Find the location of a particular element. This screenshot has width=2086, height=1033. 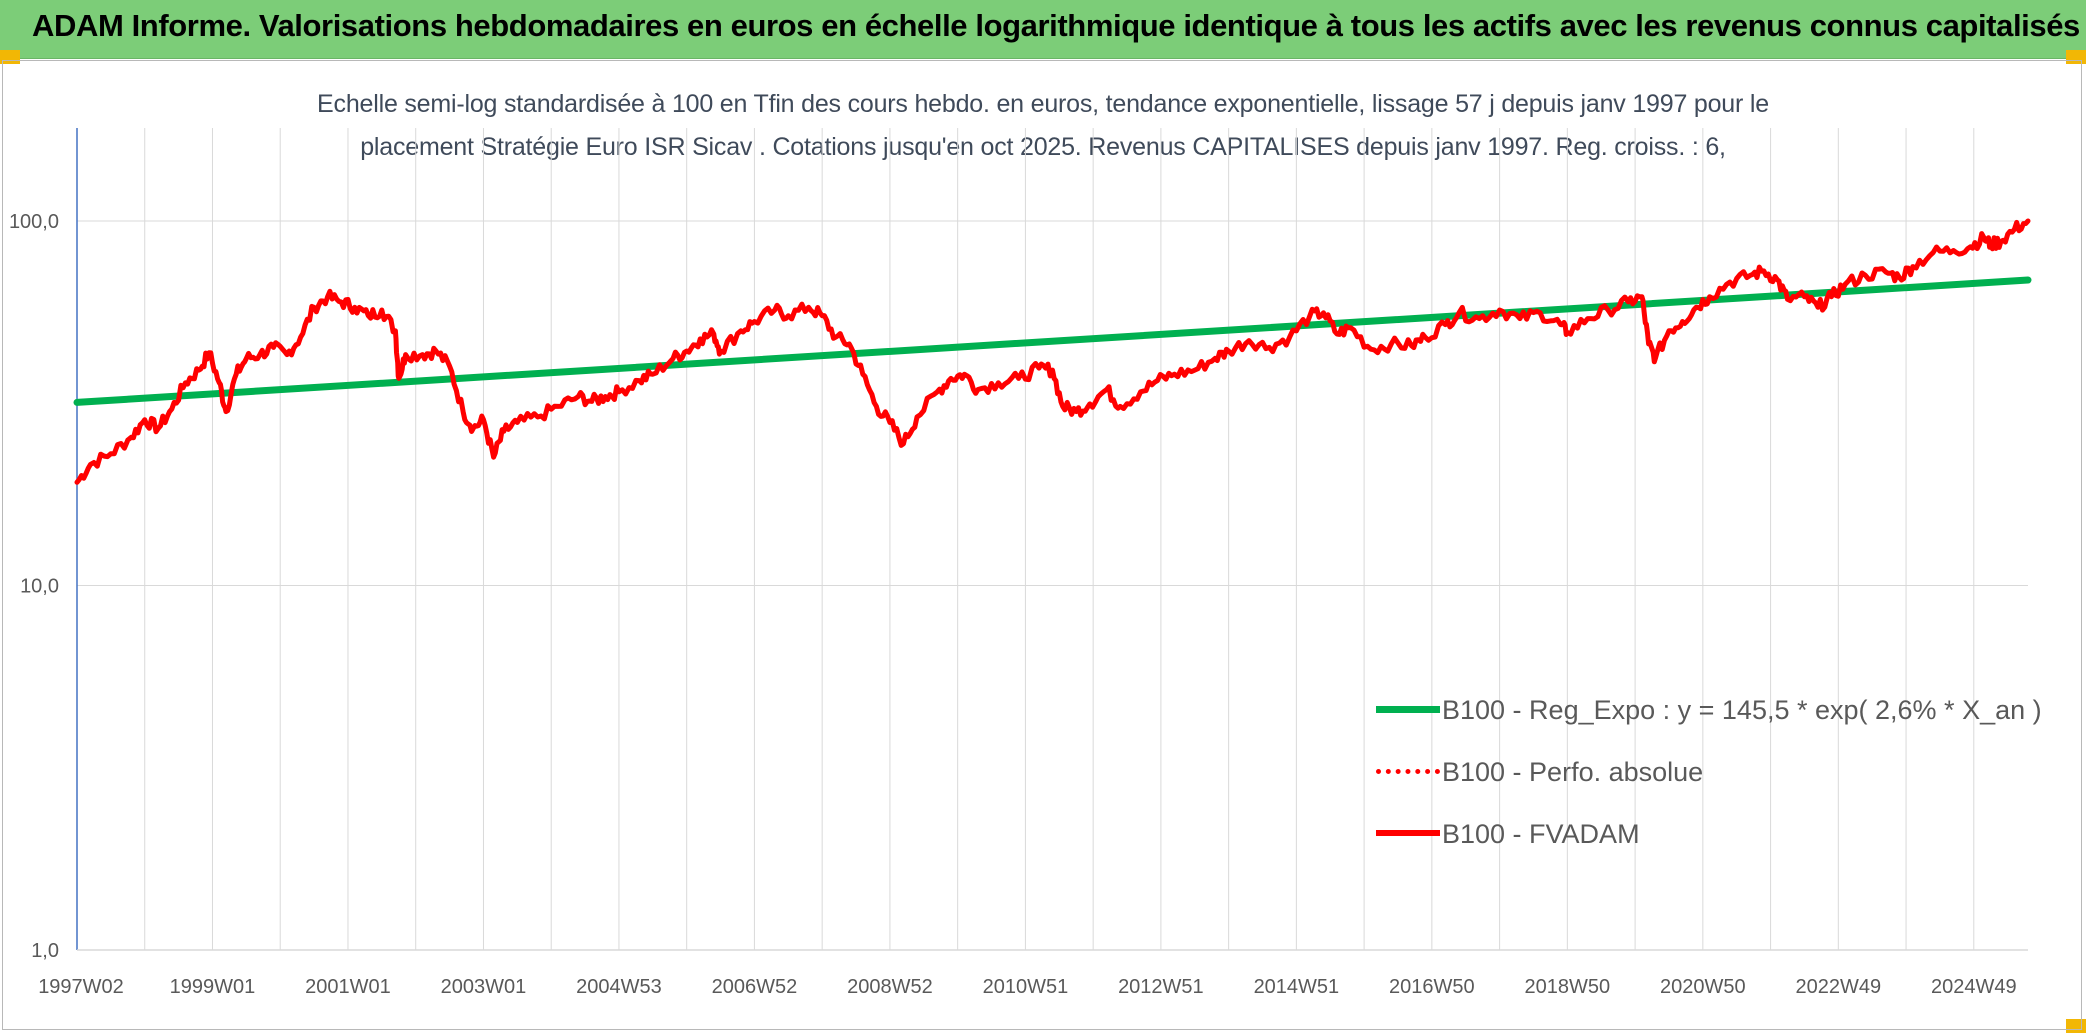

x-tick-label: 2020W50 is located at coordinates (1703, 987).